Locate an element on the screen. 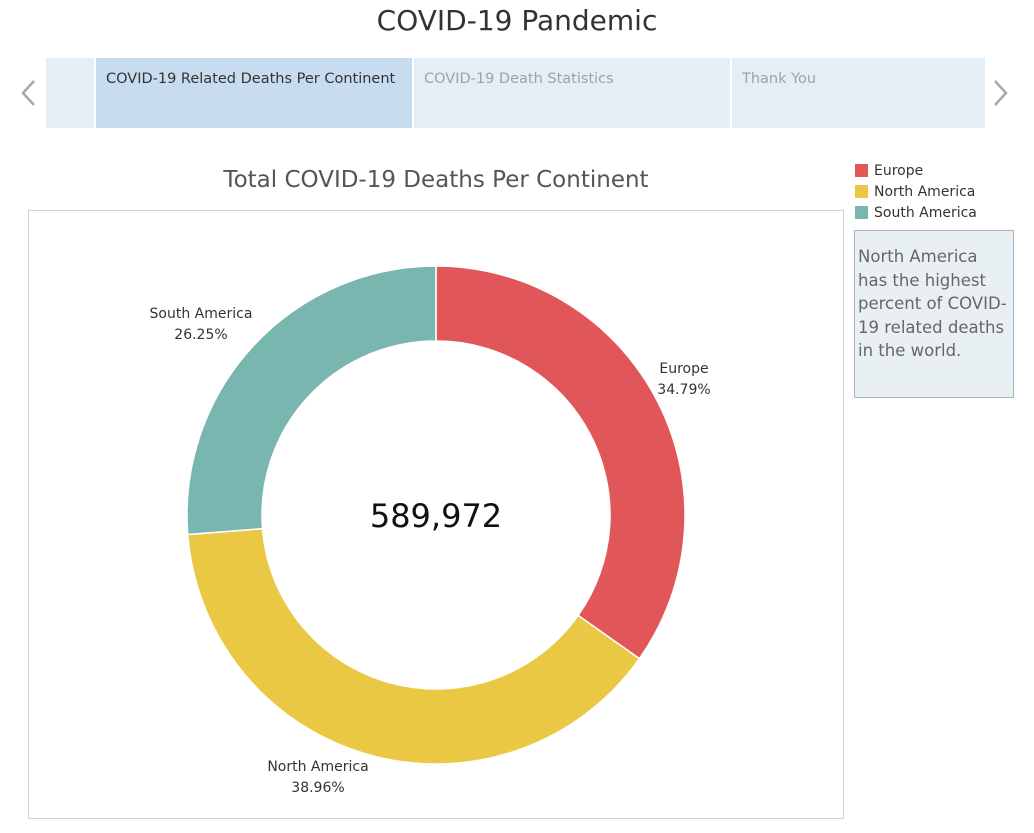  slice-south-america is located at coordinates (311, 400).